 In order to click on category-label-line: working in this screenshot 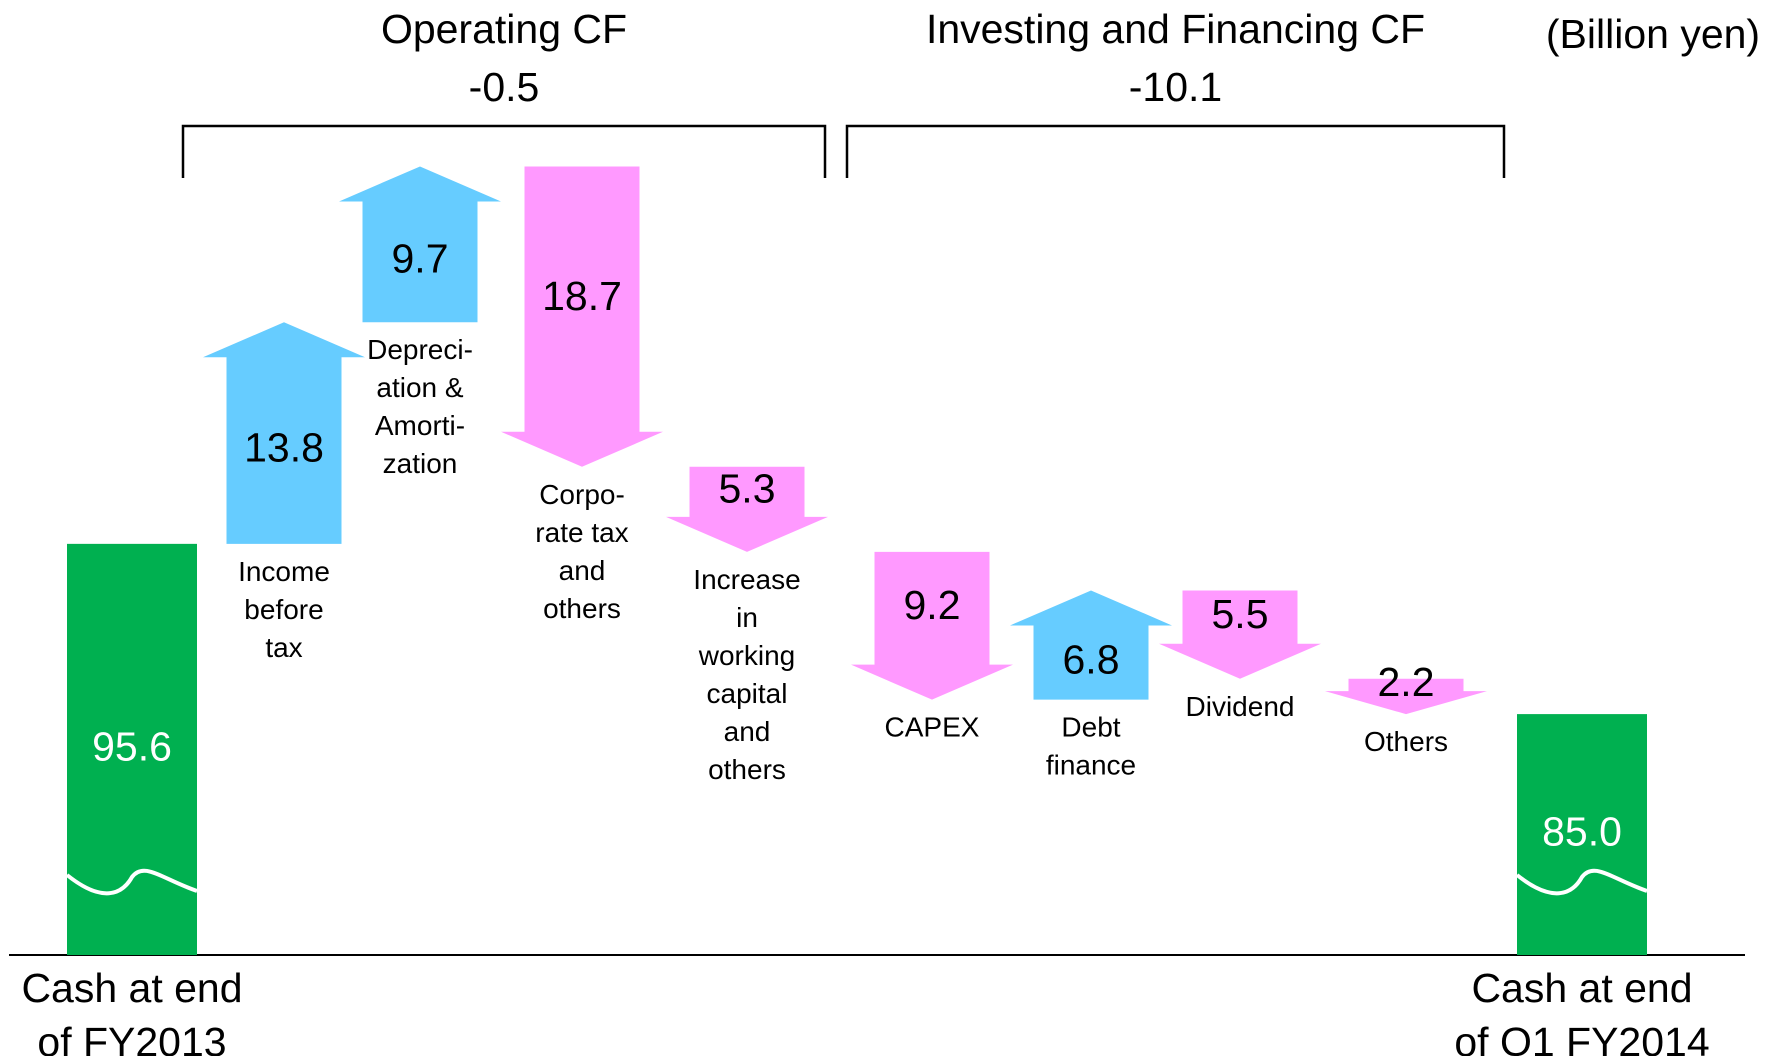, I will do `click(746, 655)`.